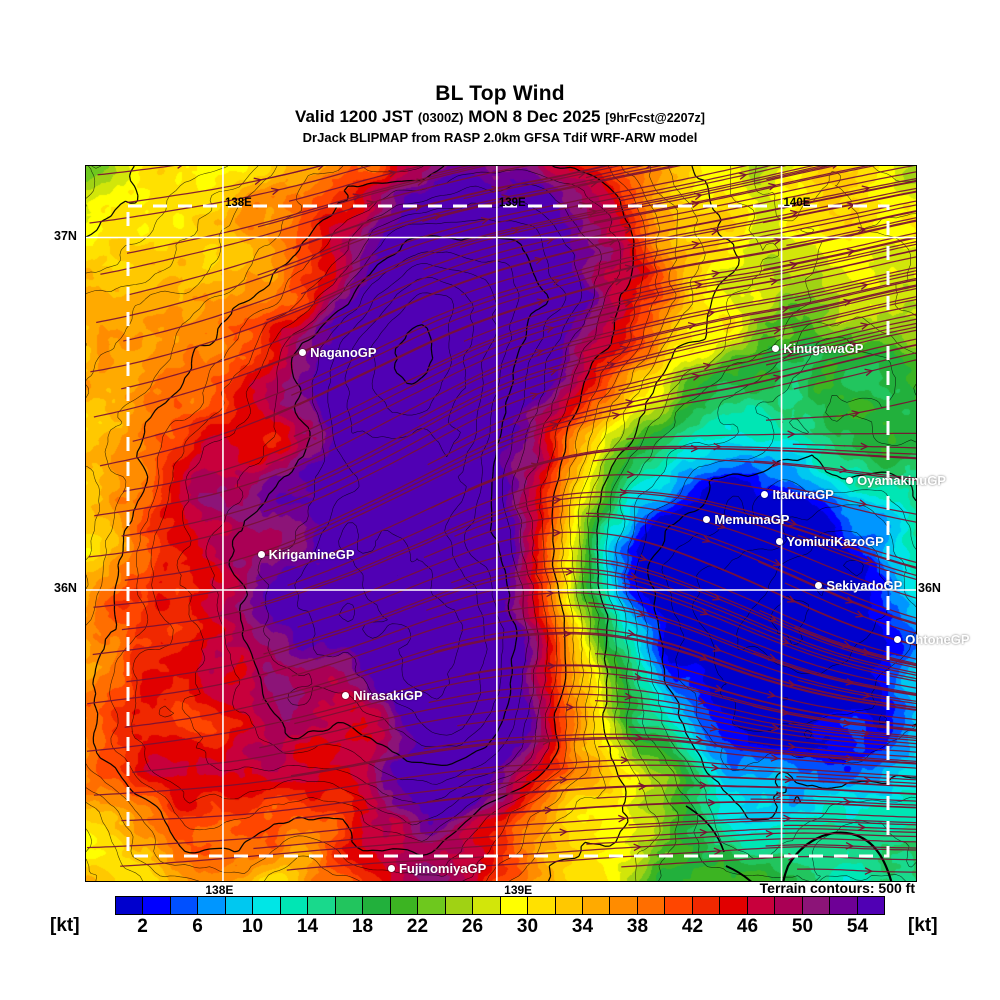  Describe the element at coordinates (197, 926) in the screenshot. I see `colorbar-tick-6: 6` at that location.